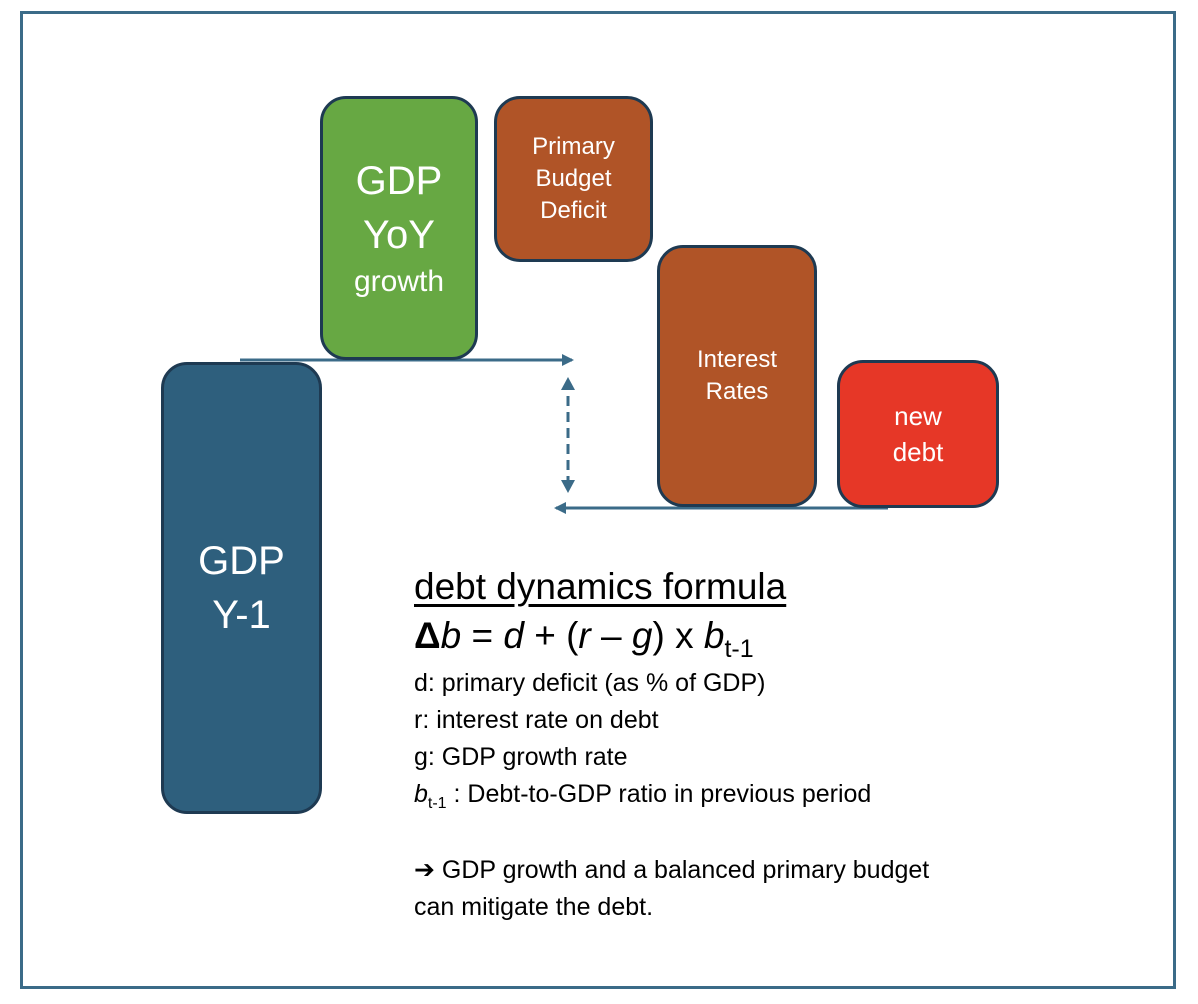 The height and width of the screenshot is (1004, 1198). I want to click on primary-budget-deficit-box: Primary Budget Deficit, so click(573, 179).